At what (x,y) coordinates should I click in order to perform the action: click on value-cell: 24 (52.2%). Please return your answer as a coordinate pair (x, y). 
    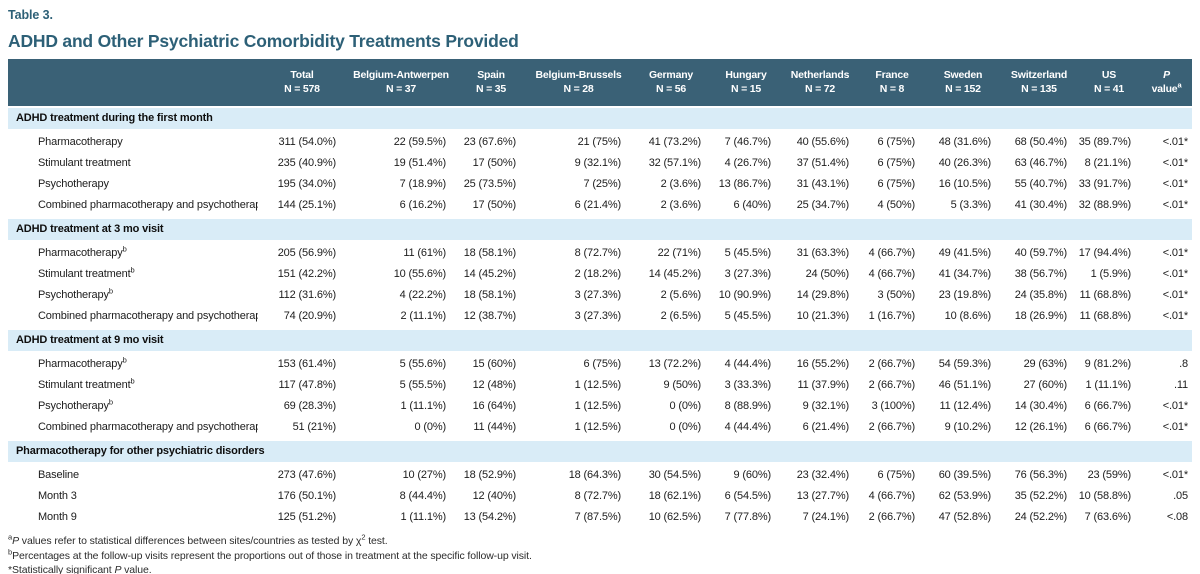
    Looking at the image, I should click on (1040, 517).